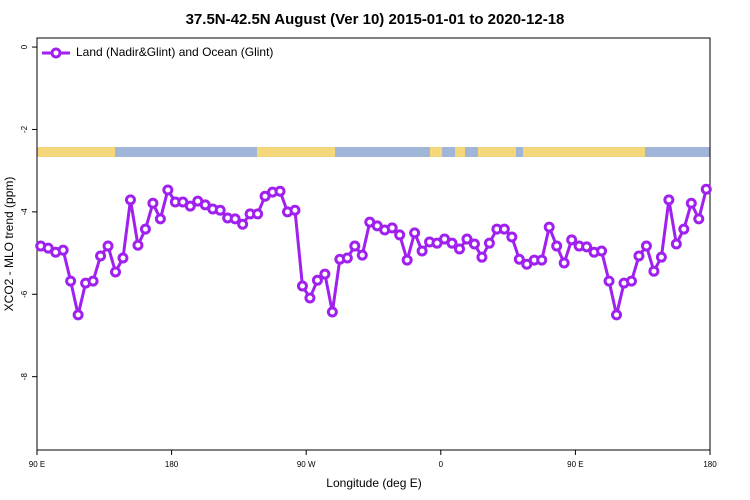 Image resolution: width=750 pixels, height=500 pixels. I want to click on x-tick-label: 0, so click(441, 464).